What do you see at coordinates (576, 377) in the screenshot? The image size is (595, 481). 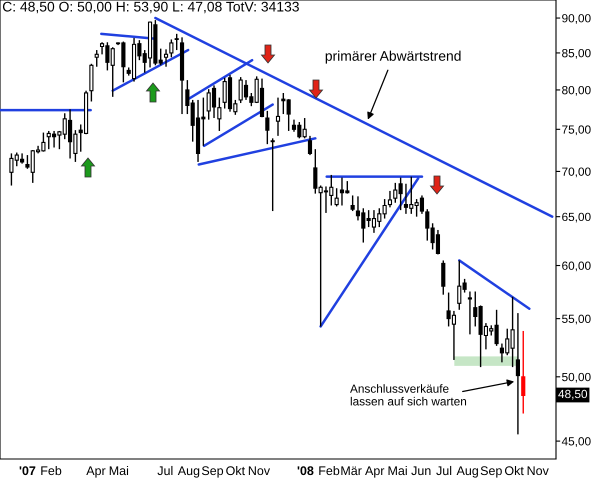 I see `y-tick-label: 50,00` at bounding box center [576, 377].